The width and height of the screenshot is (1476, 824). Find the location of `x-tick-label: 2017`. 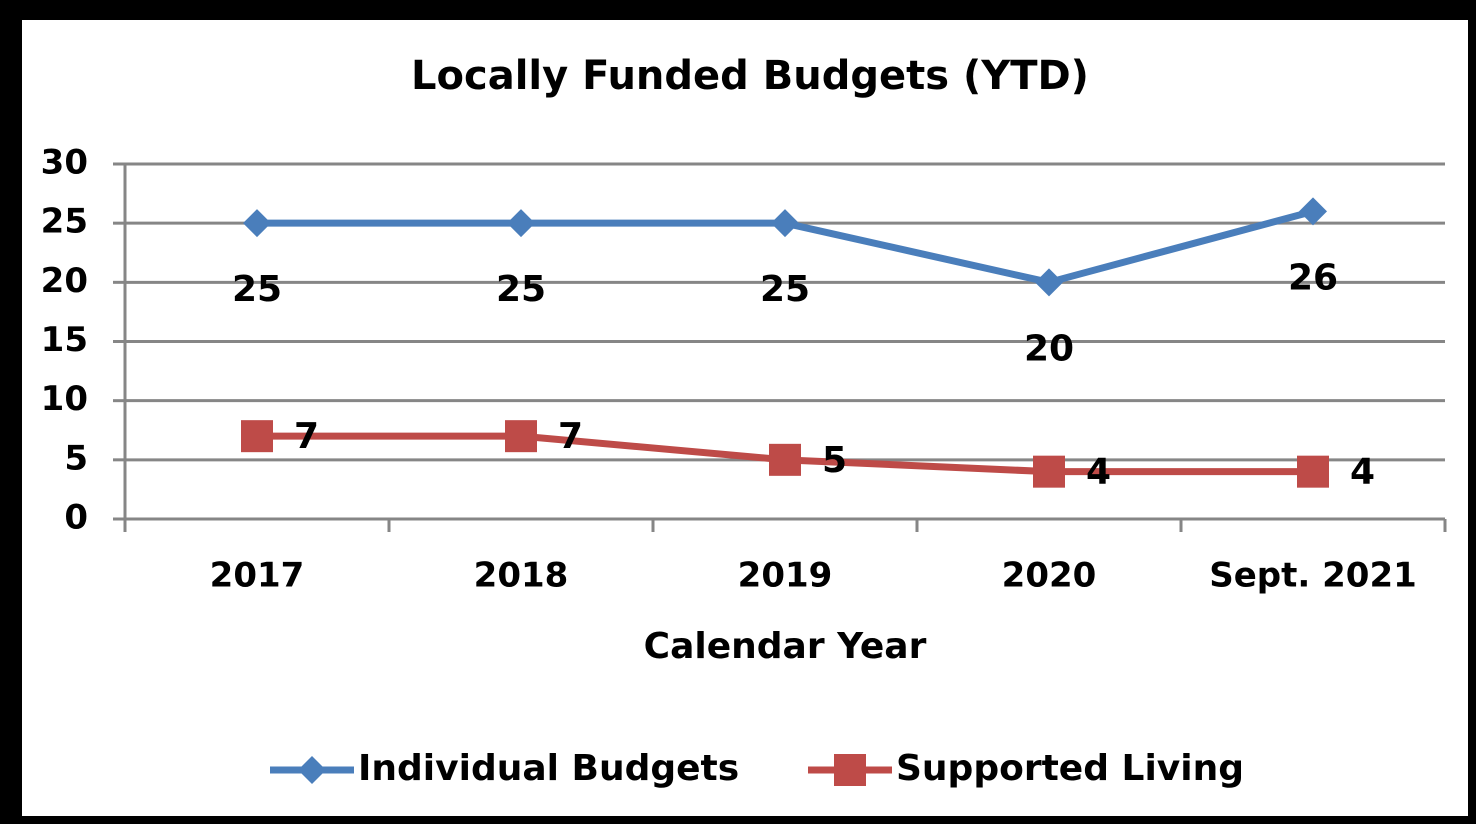

x-tick-label: 2017 is located at coordinates (257, 576).